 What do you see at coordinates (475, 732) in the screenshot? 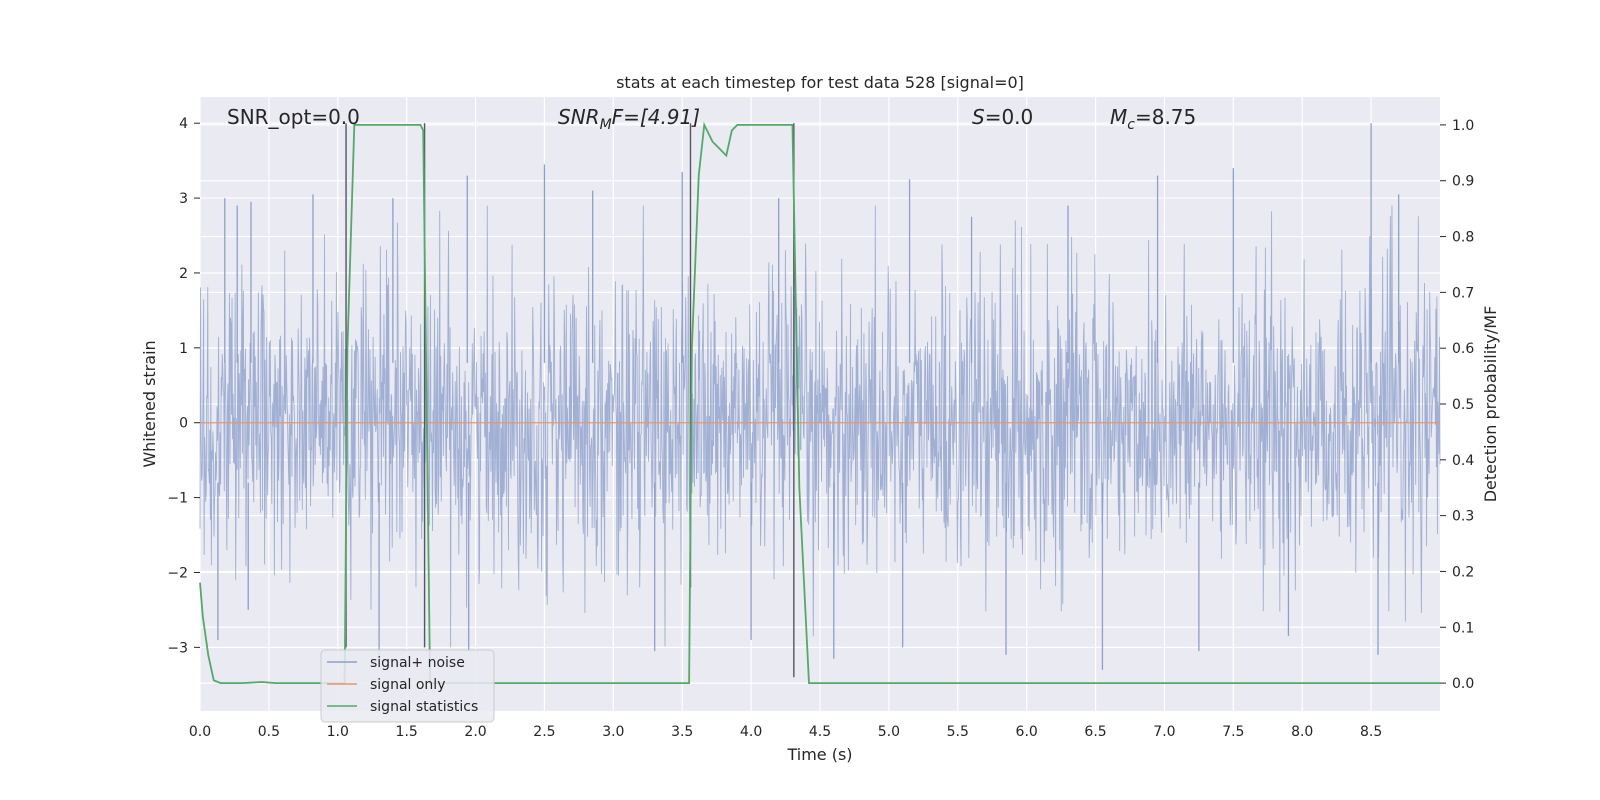
I see `x-tick-label: 2.0` at bounding box center [475, 732].